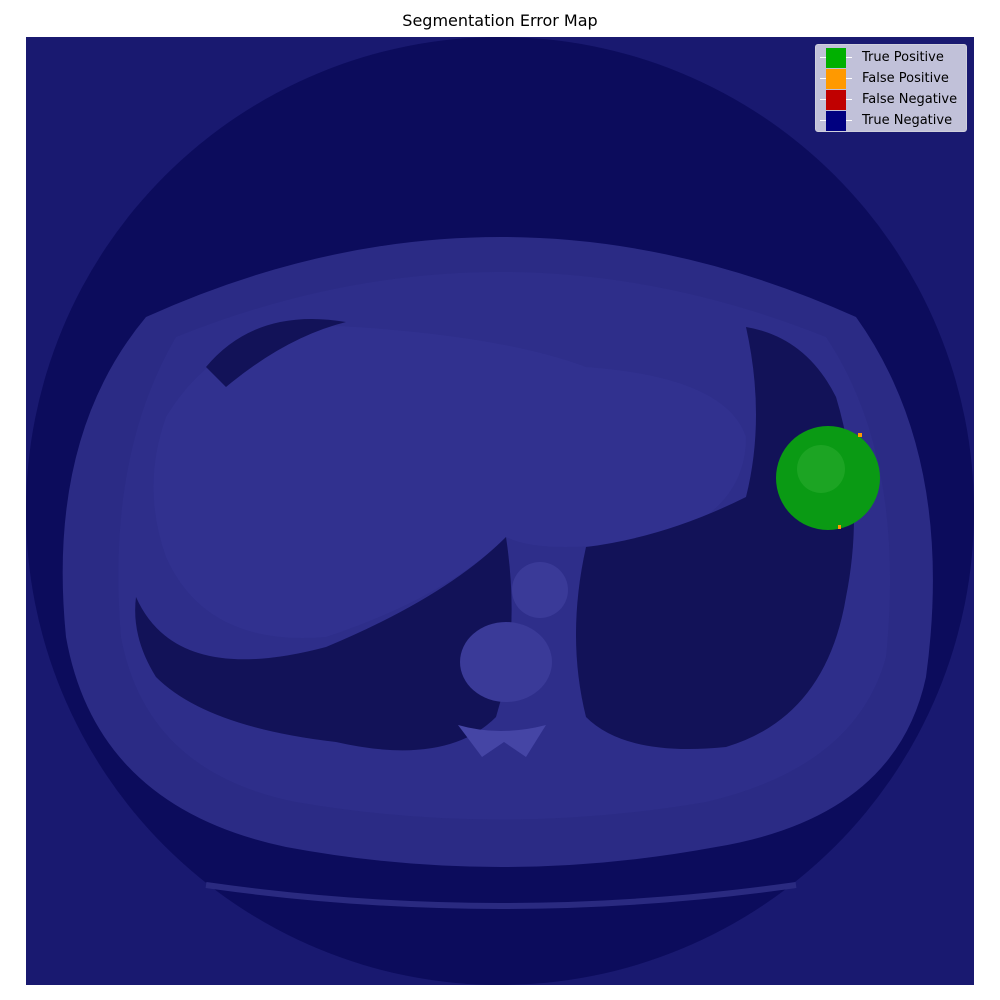  What do you see at coordinates (506, 662) in the screenshot?
I see `vertebra` at bounding box center [506, 662].